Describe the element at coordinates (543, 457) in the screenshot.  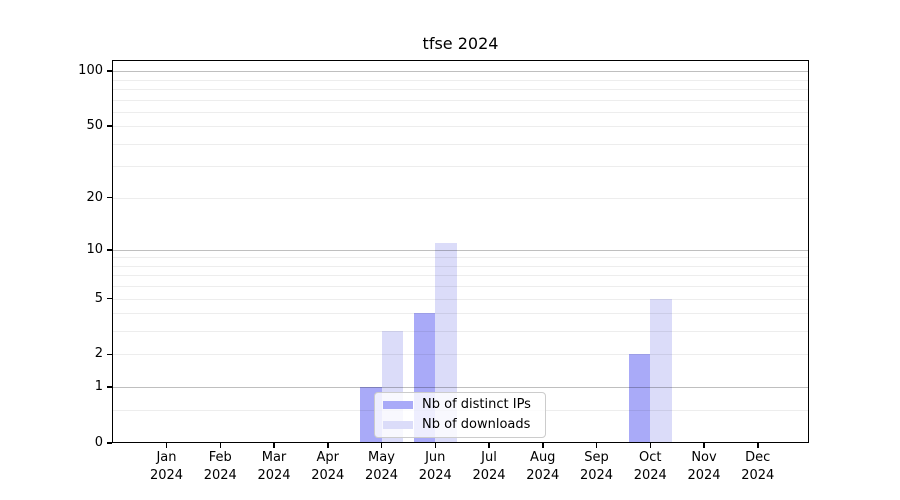
I see `x-tick-month: Aug` at that location.